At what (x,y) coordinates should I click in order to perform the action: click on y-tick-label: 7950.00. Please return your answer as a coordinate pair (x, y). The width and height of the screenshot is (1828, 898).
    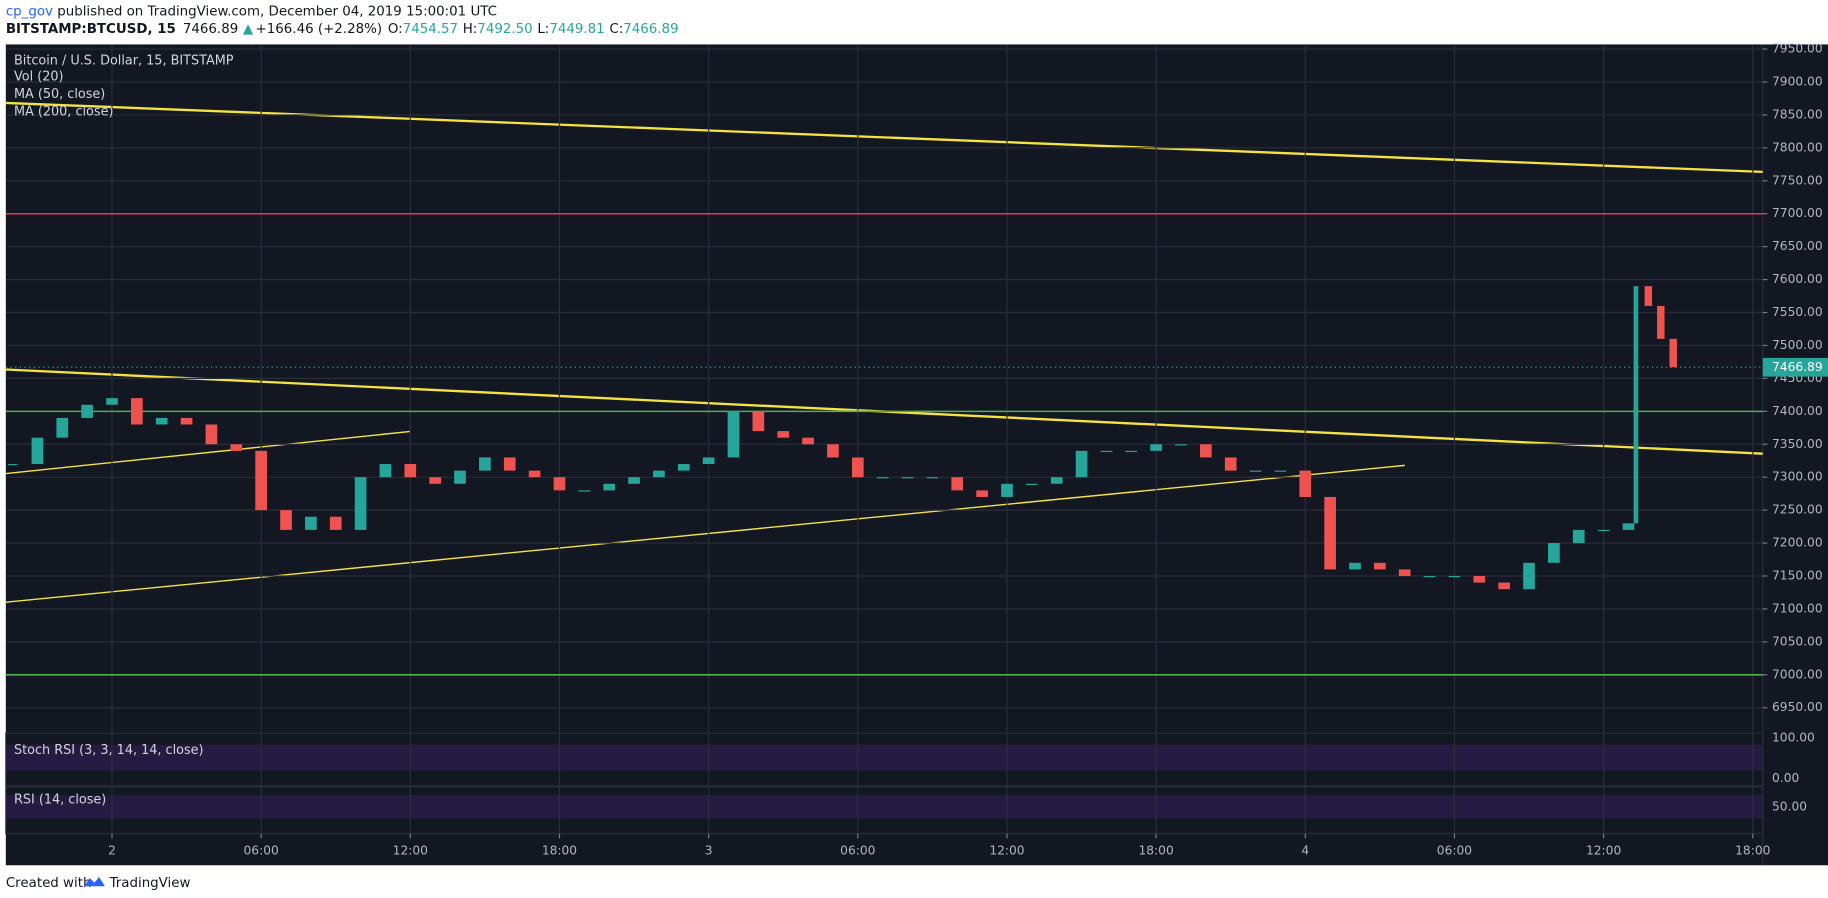
    Looking at the image, I should click on (1797, 49).